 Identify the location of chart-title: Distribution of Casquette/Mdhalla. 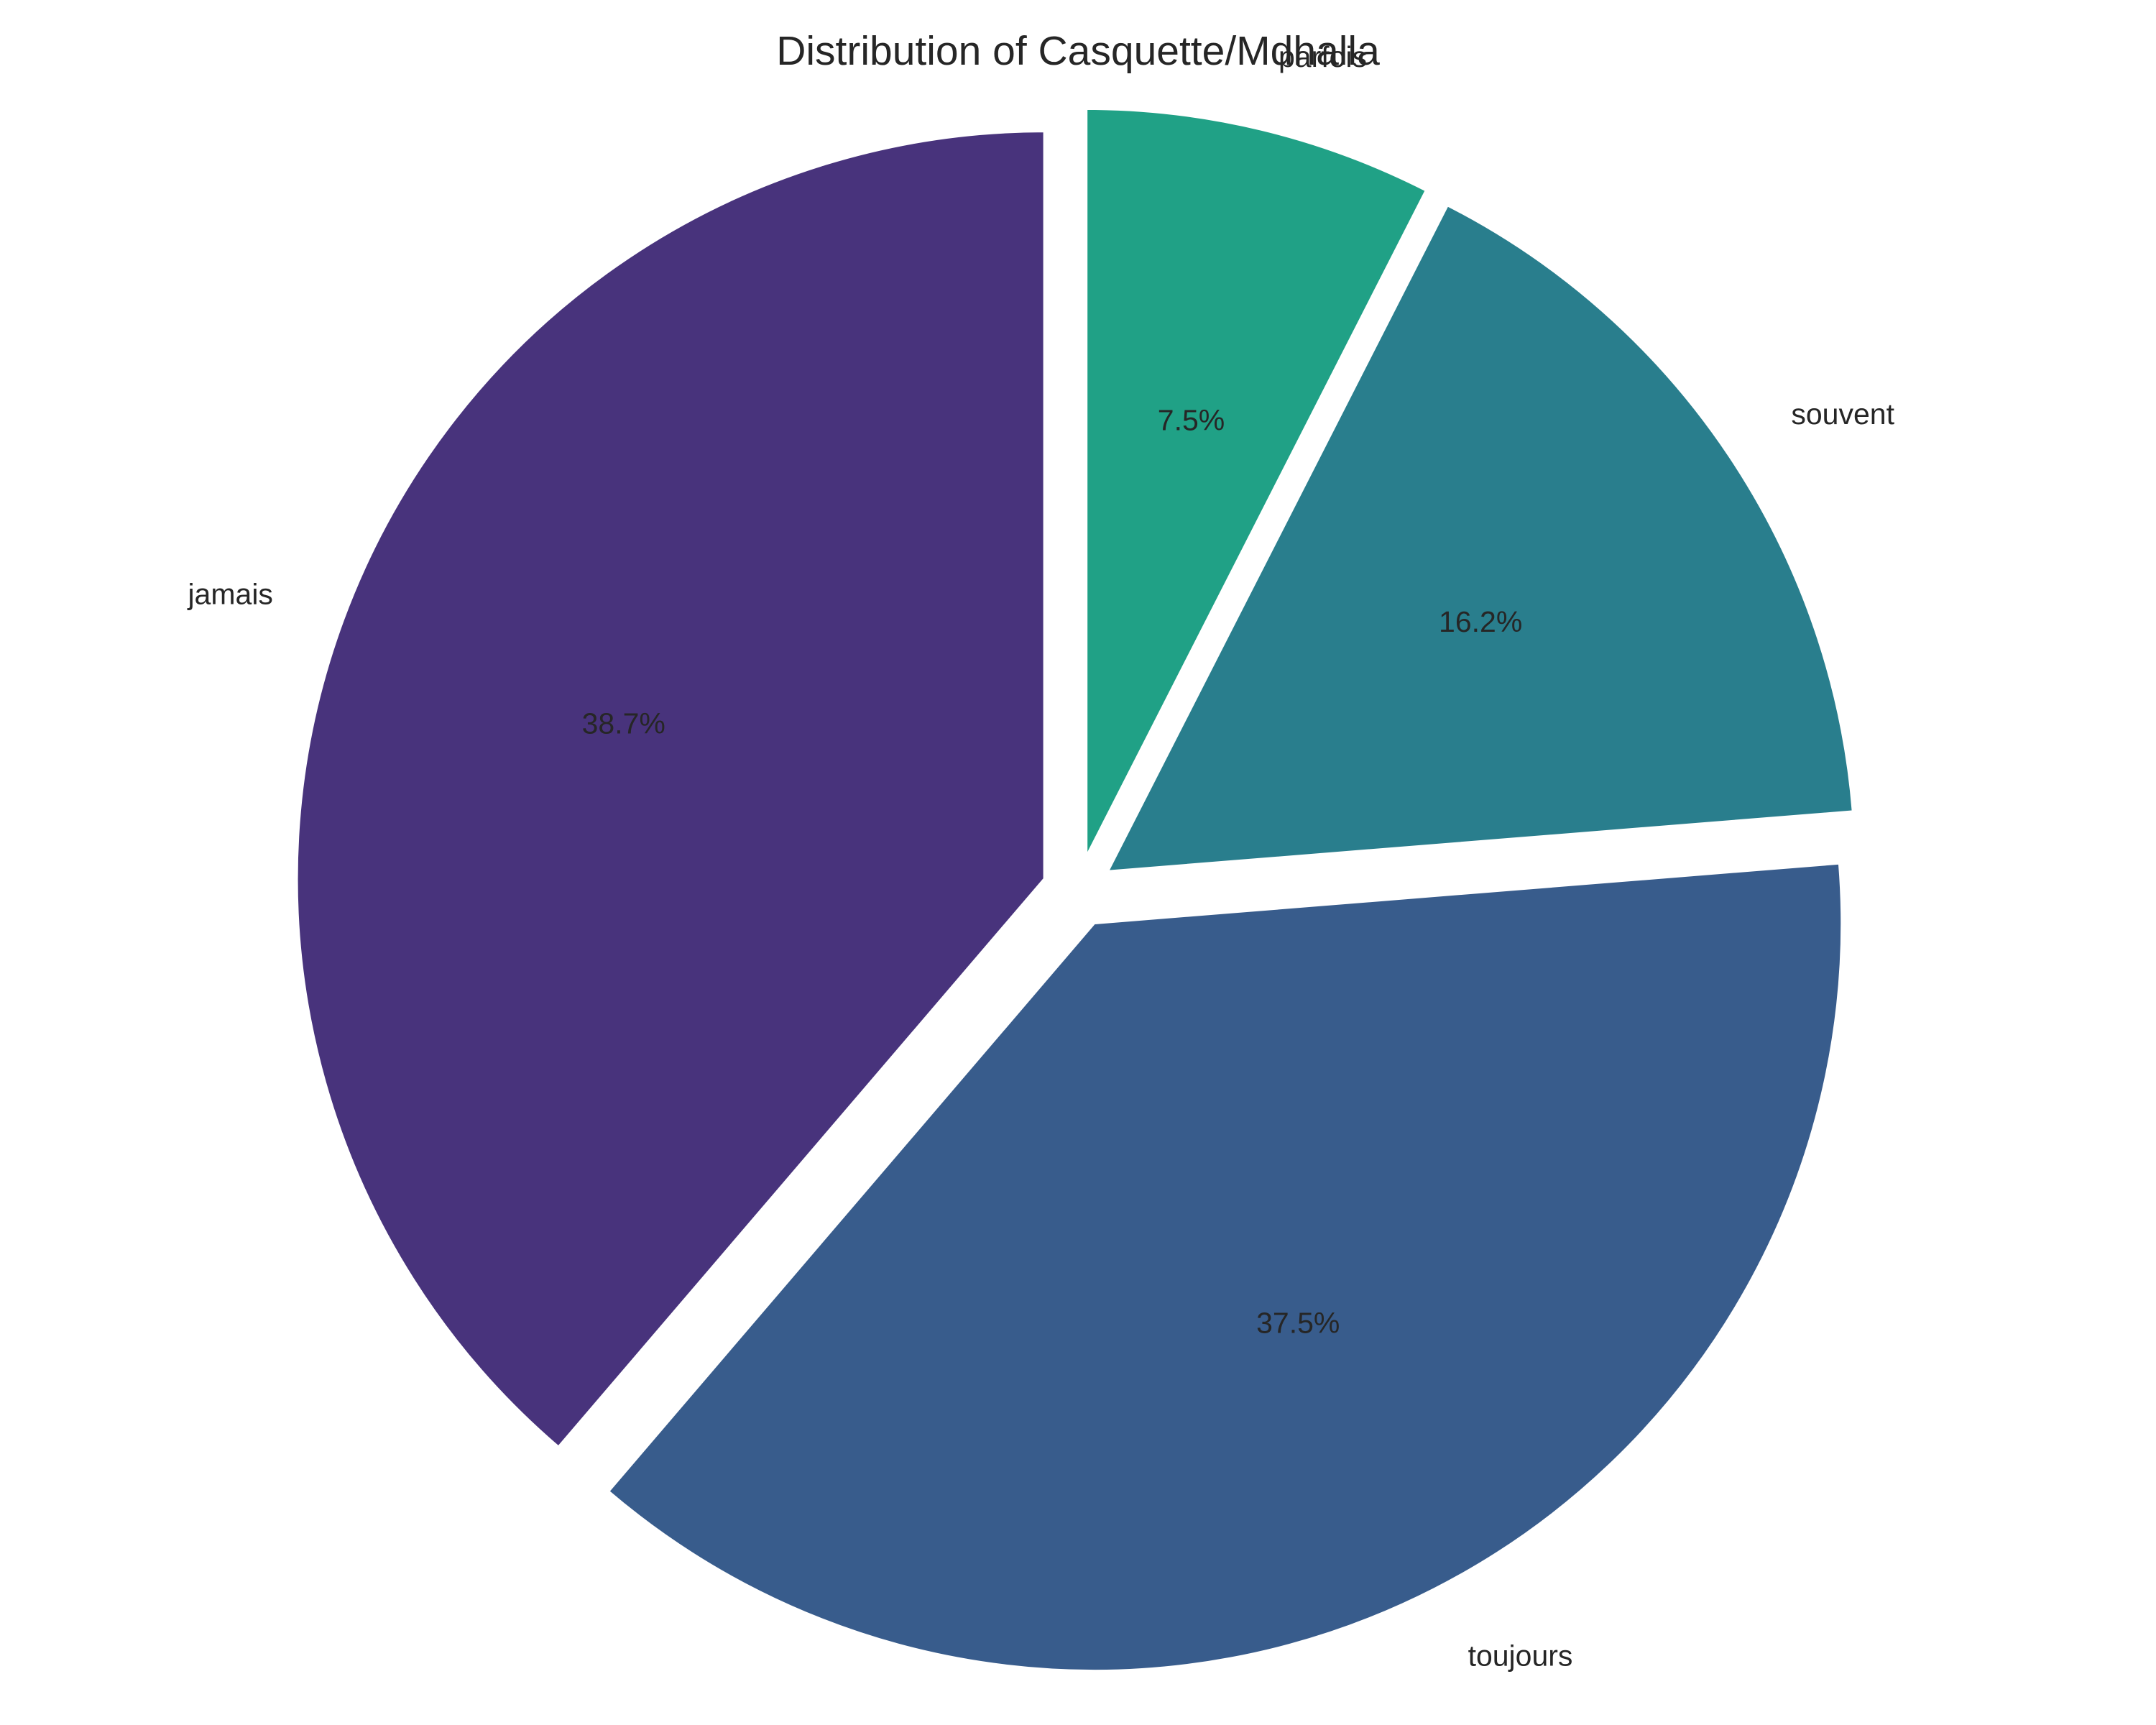
(1078, 51).